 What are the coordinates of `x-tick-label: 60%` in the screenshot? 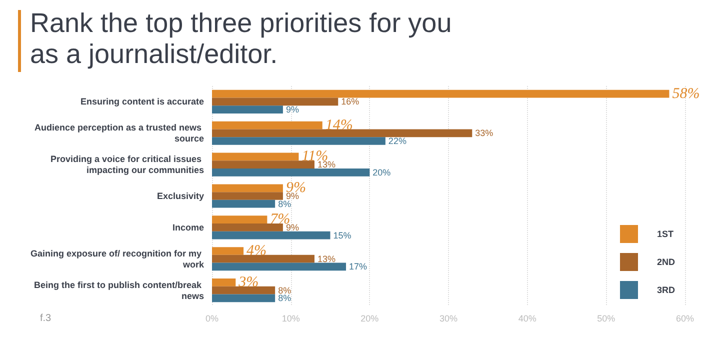 It's located at (685, 319).